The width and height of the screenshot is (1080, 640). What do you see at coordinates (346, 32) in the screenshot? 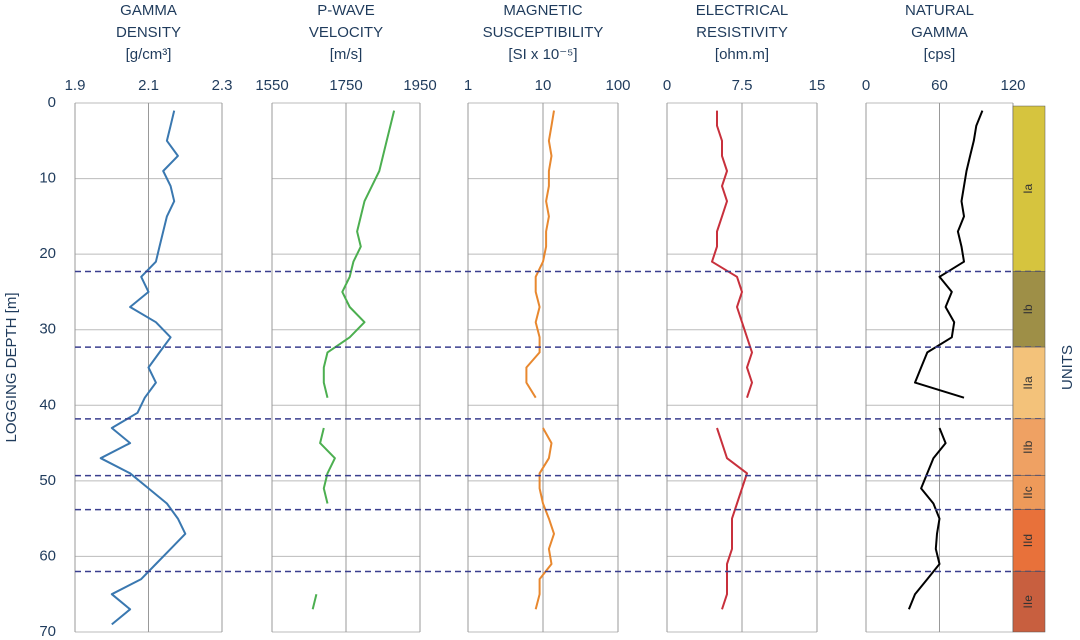
I see `panel-title: VELOCITY` at bounding box center [346, 32].